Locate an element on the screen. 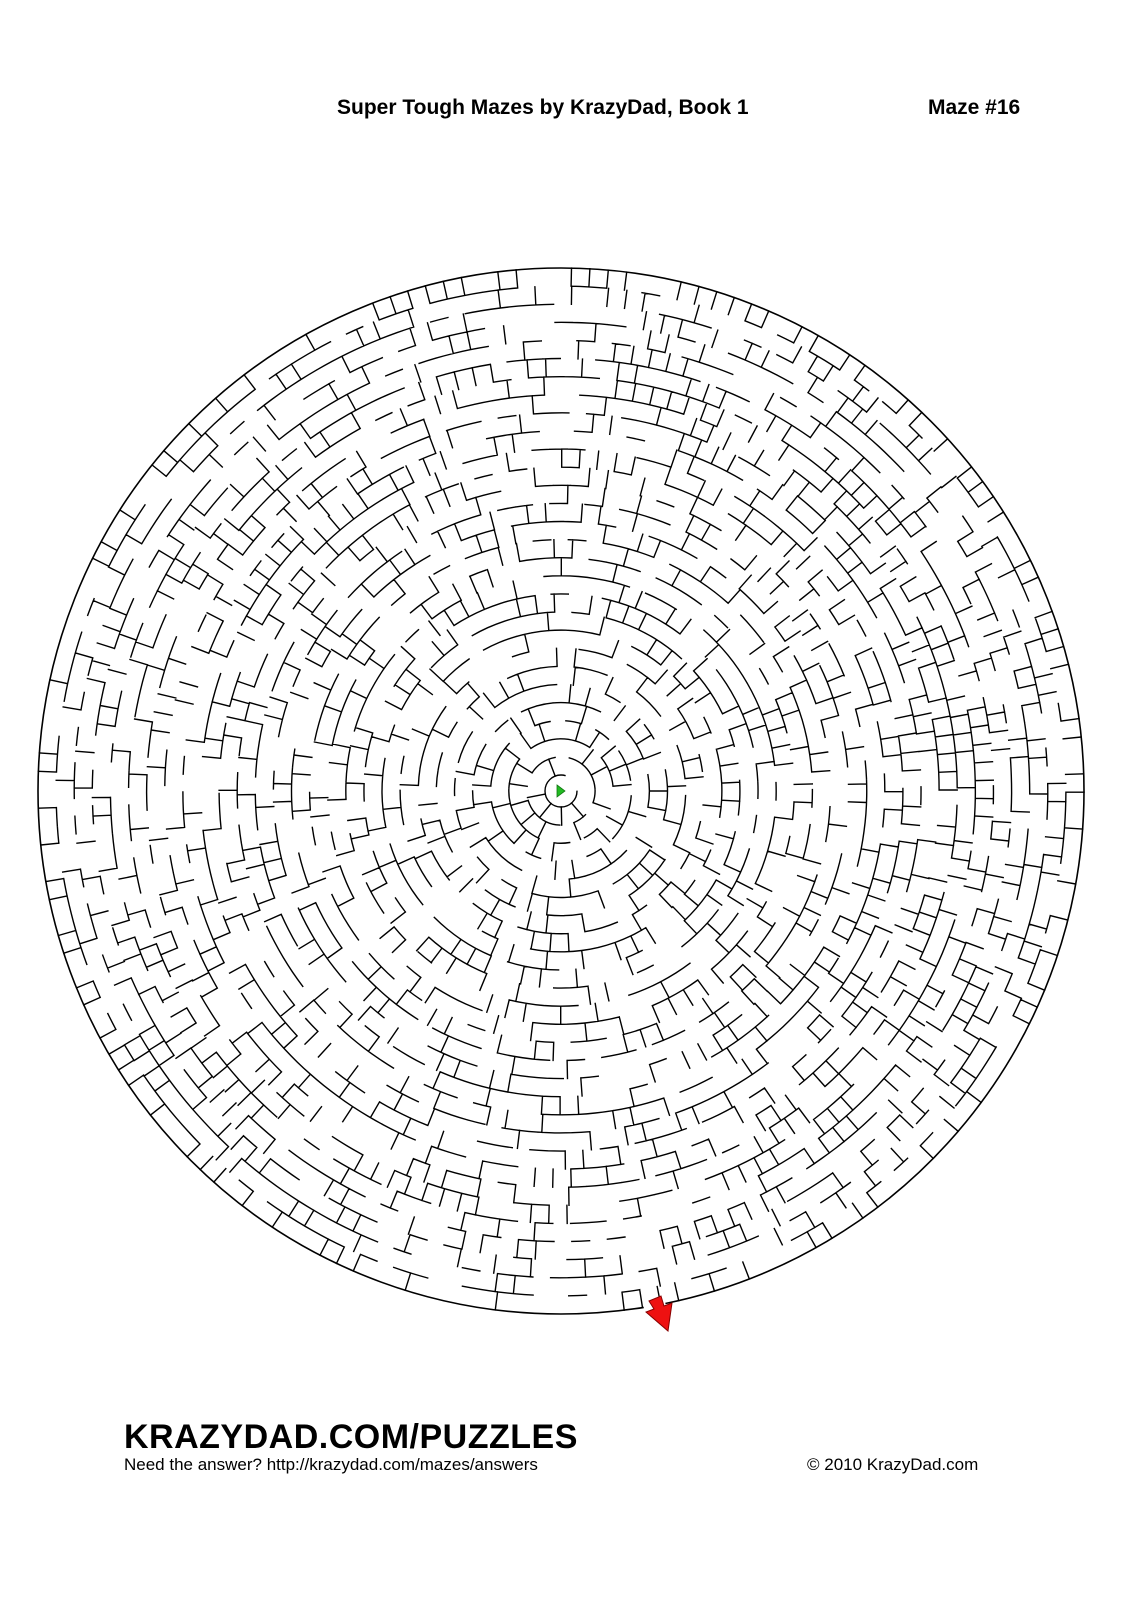 The width and height of the screenshot is (1130, 1600). entry-arrow-shape is located at coordinates (659, 1313).